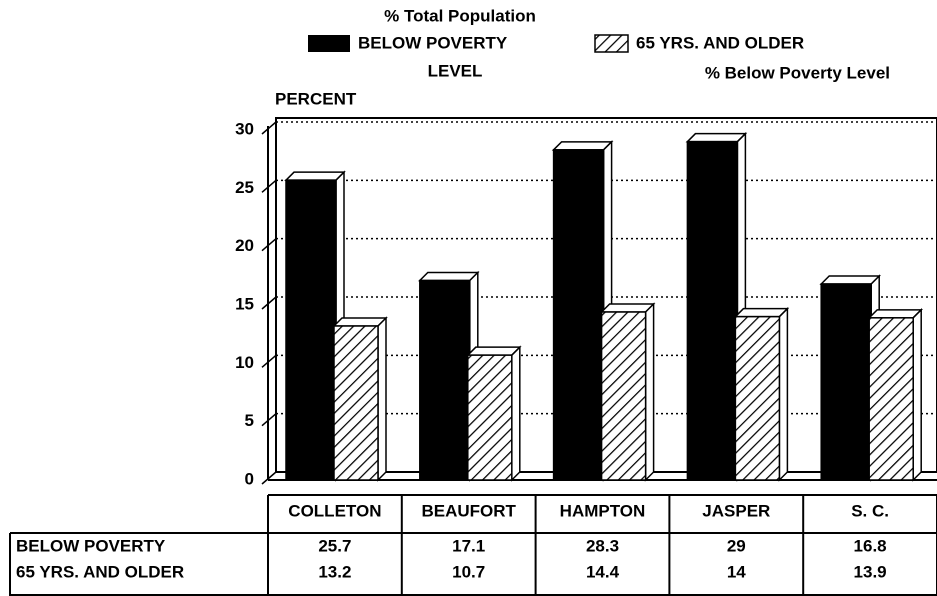 The width and height of the screenshot is (937, 596). I want to click on y-axis-label: PERCENT, so click(316, 98).